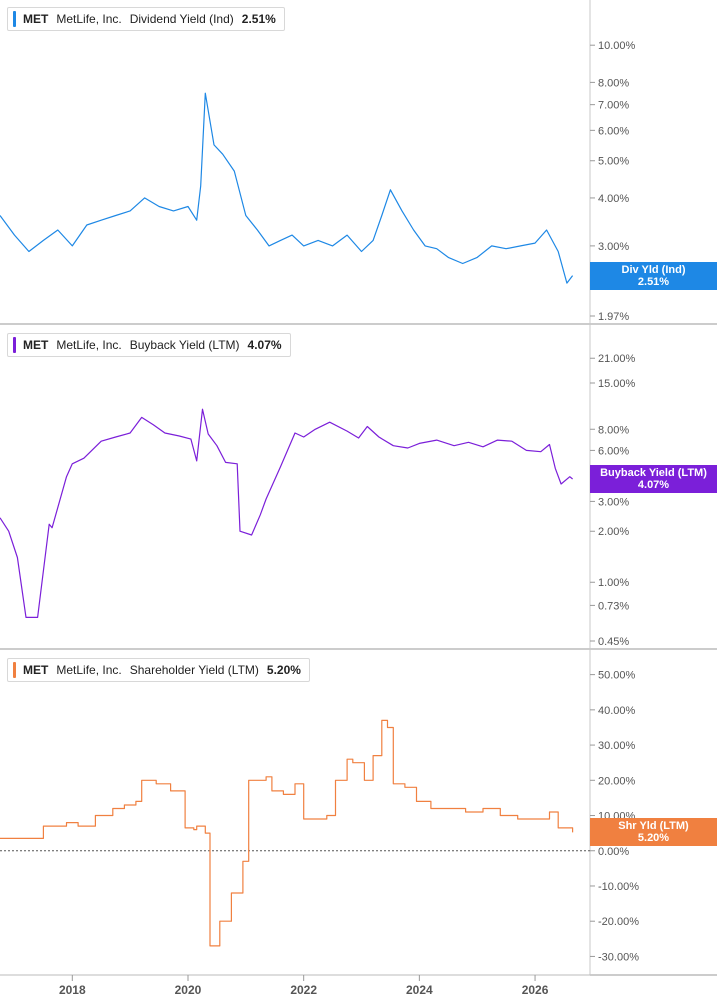 The width and height of the screenshot is (717, 1005). I want to click on y-tick-label: 4.00%, so click(613, 199).